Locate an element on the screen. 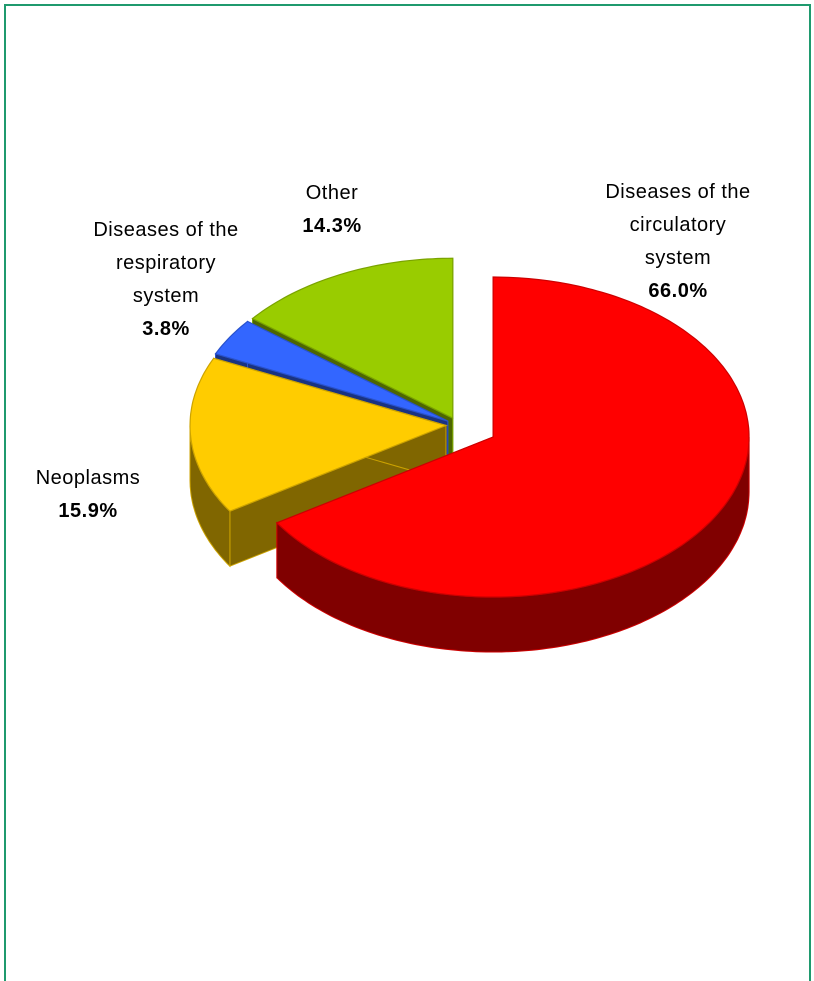 The height and width of the screenshot is (981, 814). category-name: Neoplasms is located at coordinates (88, 478).